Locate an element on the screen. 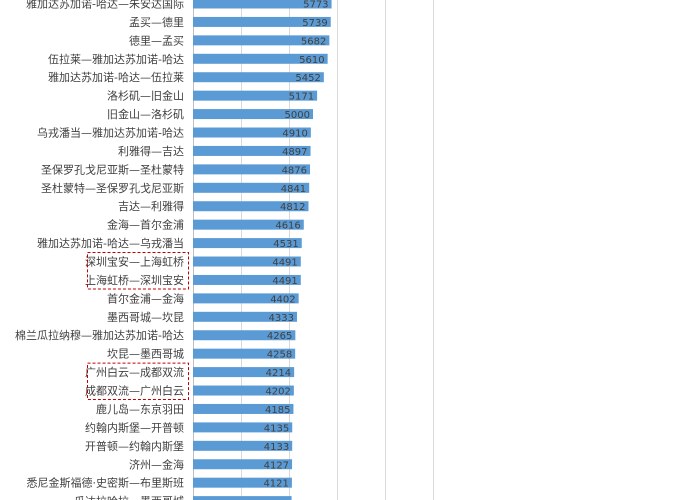 Image resolution: width=700 pixels, height=500 pixels. category-label: 开普顿—约翰内斯堡 is located at coordinates (134, 446).